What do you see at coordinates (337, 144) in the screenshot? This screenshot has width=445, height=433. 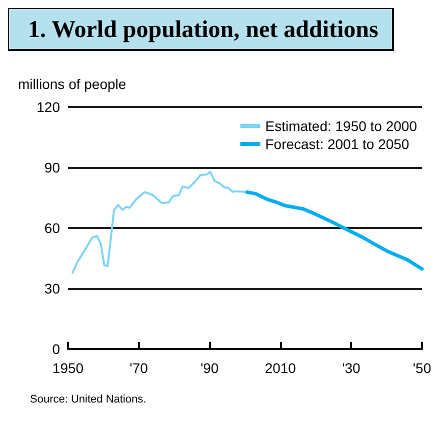 I see `legend-label: Forecast: 2001 to 2050` at bounding box center [337, 144].